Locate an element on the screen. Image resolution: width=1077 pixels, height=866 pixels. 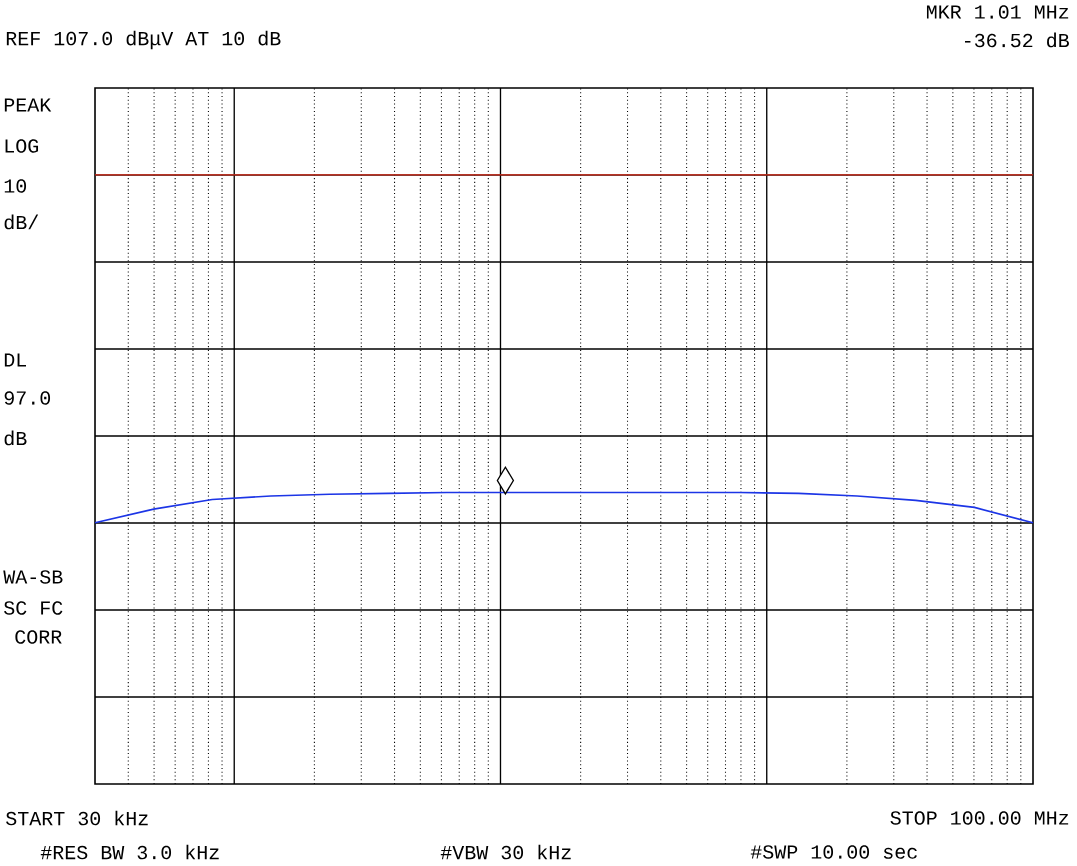
text: START 30 kHz is located at coordinates (77, 818).